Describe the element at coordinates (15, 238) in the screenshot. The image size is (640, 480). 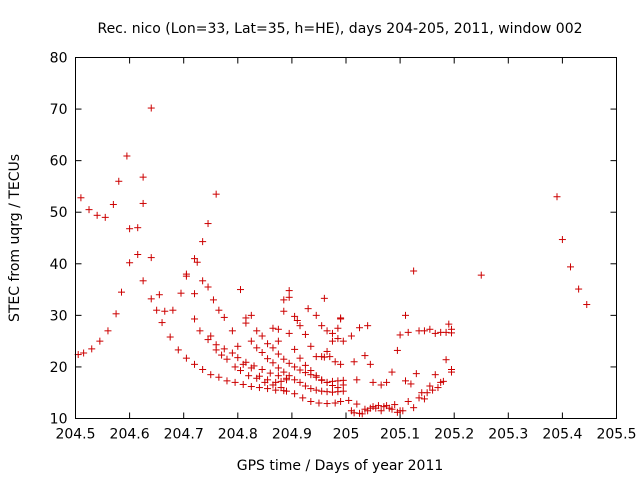
I see `y-axis-label: STEC from uqrg / TECUs` at that location.